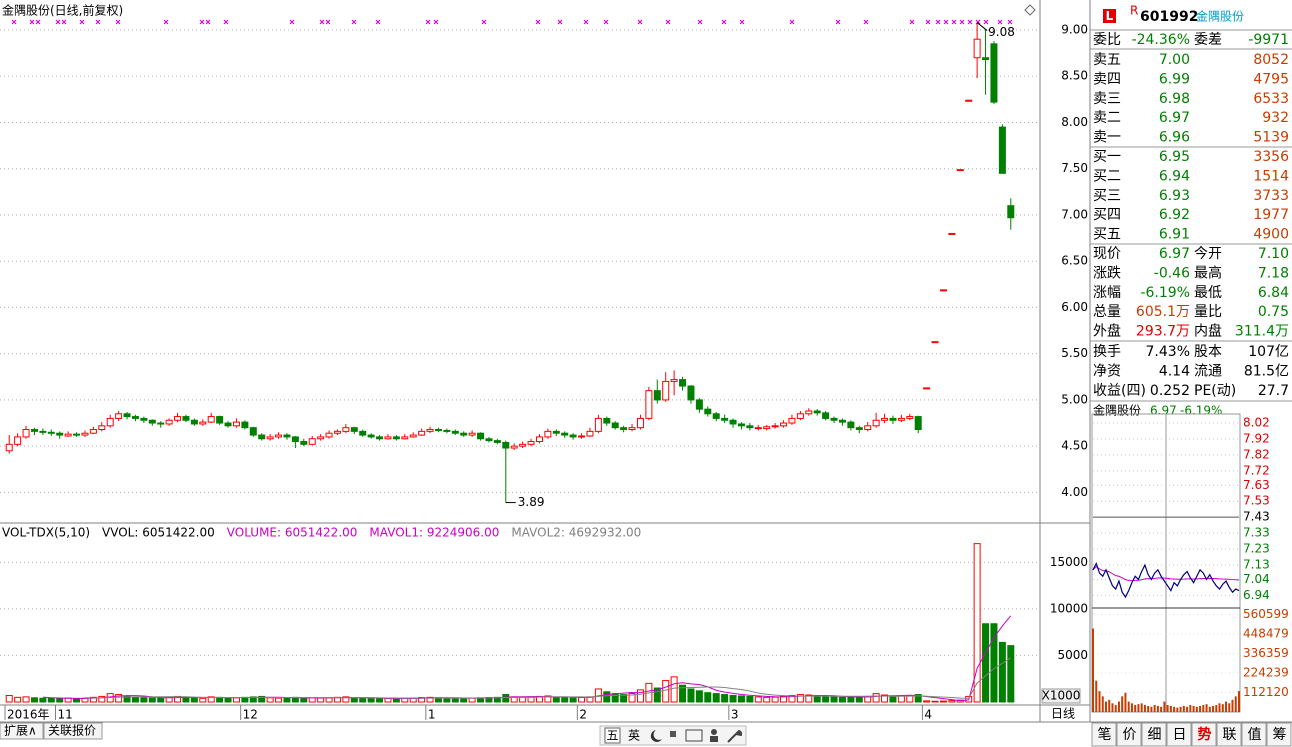 The image size is (1292, 747). Describe the element at coordinates (1208, 312) in the screenshot. I see `quote-label: 量比` at that location.